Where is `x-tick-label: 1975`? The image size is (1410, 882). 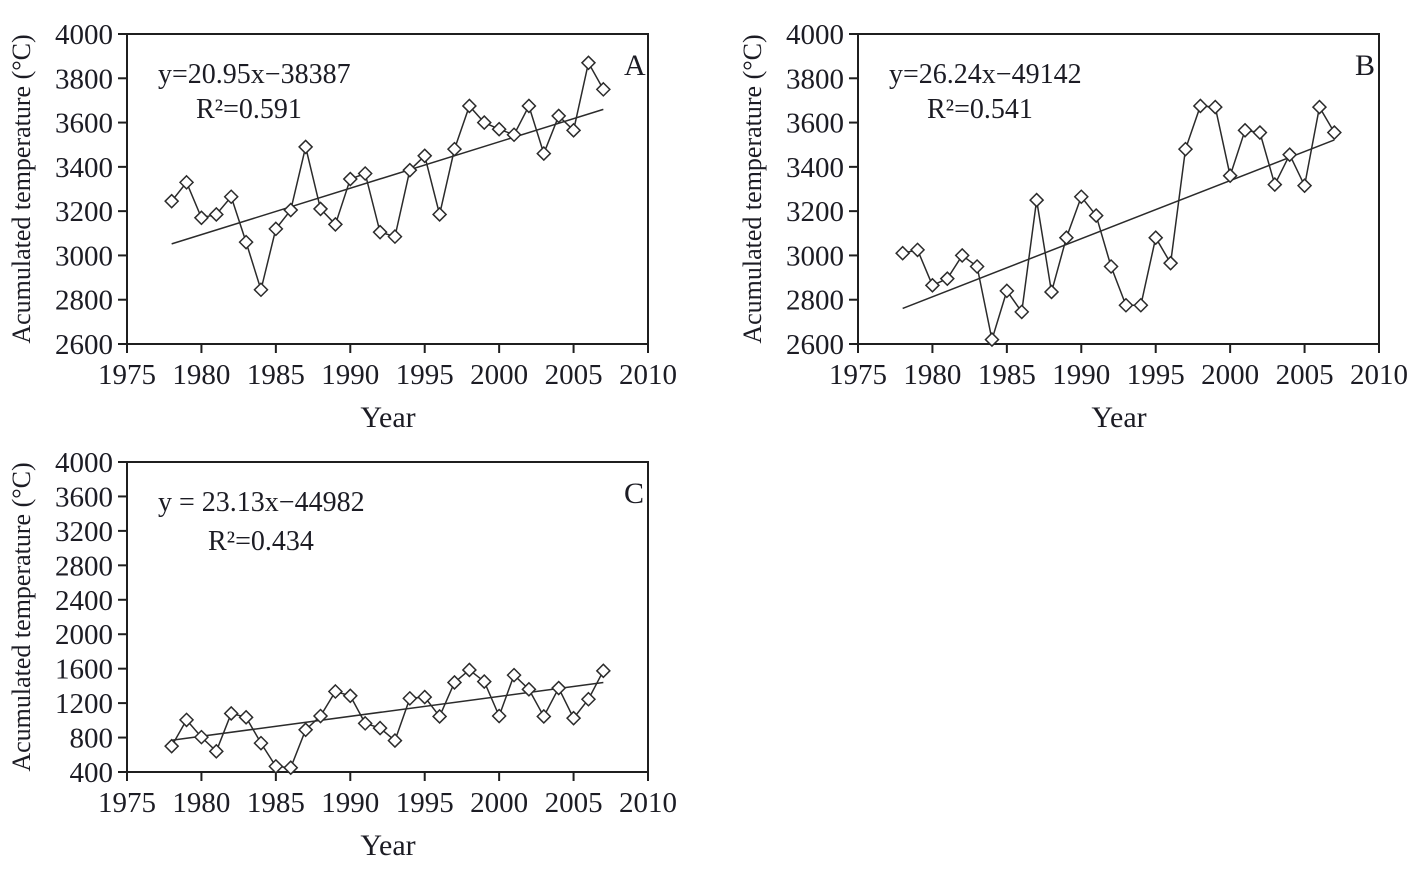
x-tick-label: 1975 is located at coordinates (858, 375).